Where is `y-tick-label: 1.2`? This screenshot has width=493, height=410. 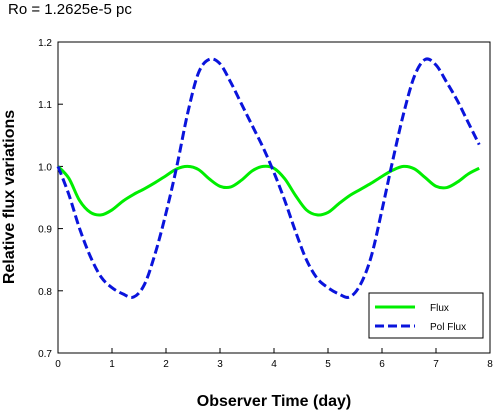 y-tick-label: 1.2 is located at coordinates (45, 43).